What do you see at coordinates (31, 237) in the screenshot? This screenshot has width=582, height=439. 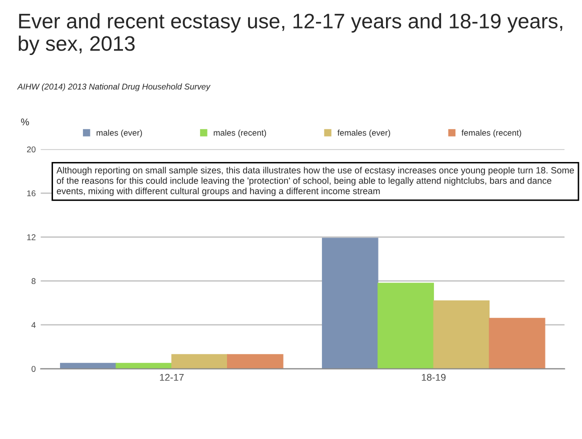 I see `y-tick-label: 12` at bounding box center [31, 237].